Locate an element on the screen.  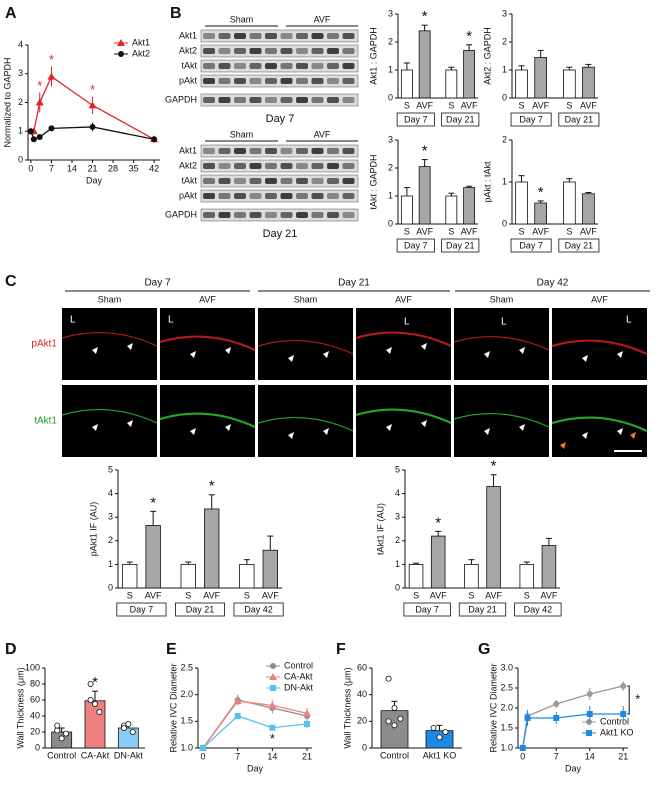
series-line is located at coordinates (255, 732).